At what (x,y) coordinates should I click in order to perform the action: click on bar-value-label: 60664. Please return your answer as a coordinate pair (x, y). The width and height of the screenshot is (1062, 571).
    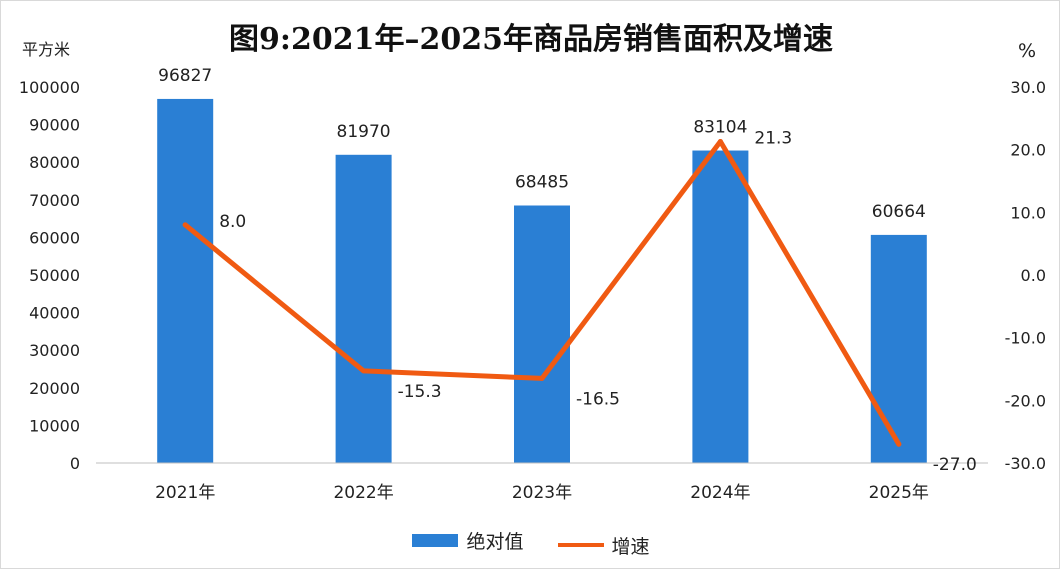
    Looking at the image, I should click on (899, 212).